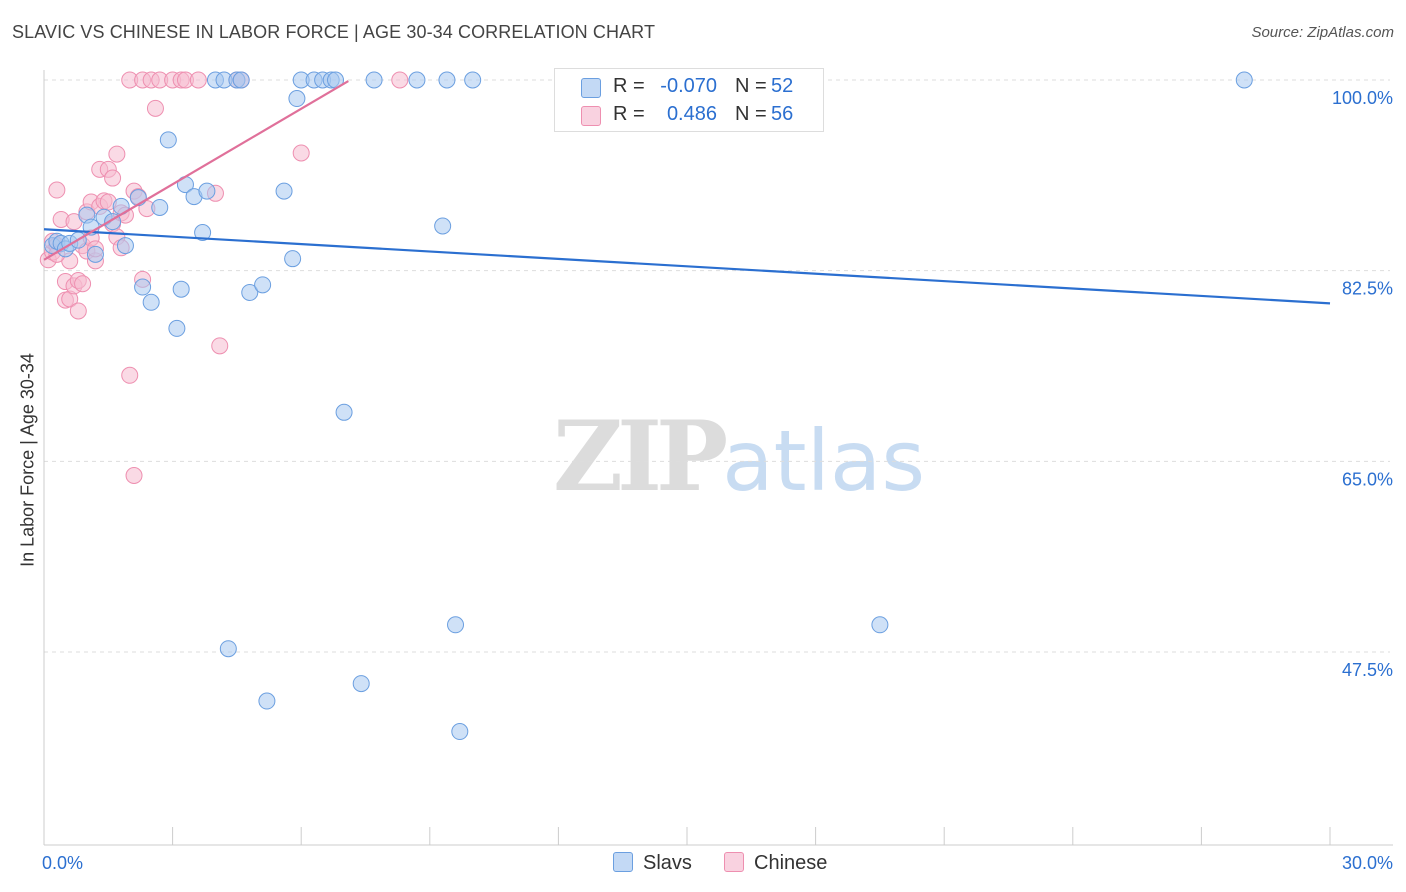 This screenshot has height=892, width=1406. What do you see at coordinates (734, 862) in the screenshot?
I see `chinese-legend-swatch` at bounding box center [734, 862].